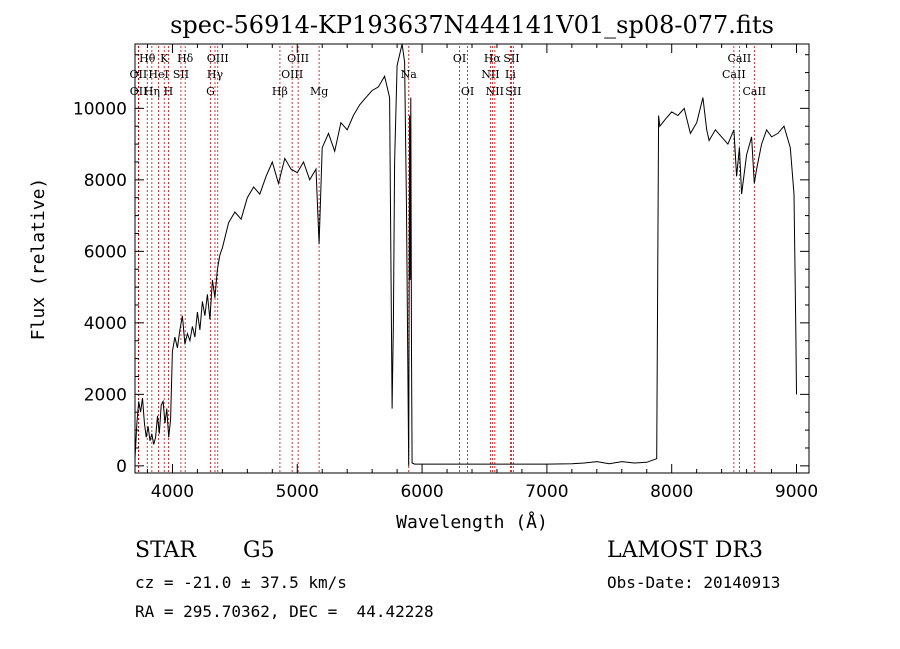 The width and height of the screenshot is (900, 649). Describe the element at coordinates (215, 74) in the screenshot. I see `line-marker-label: Hγ` at that location.